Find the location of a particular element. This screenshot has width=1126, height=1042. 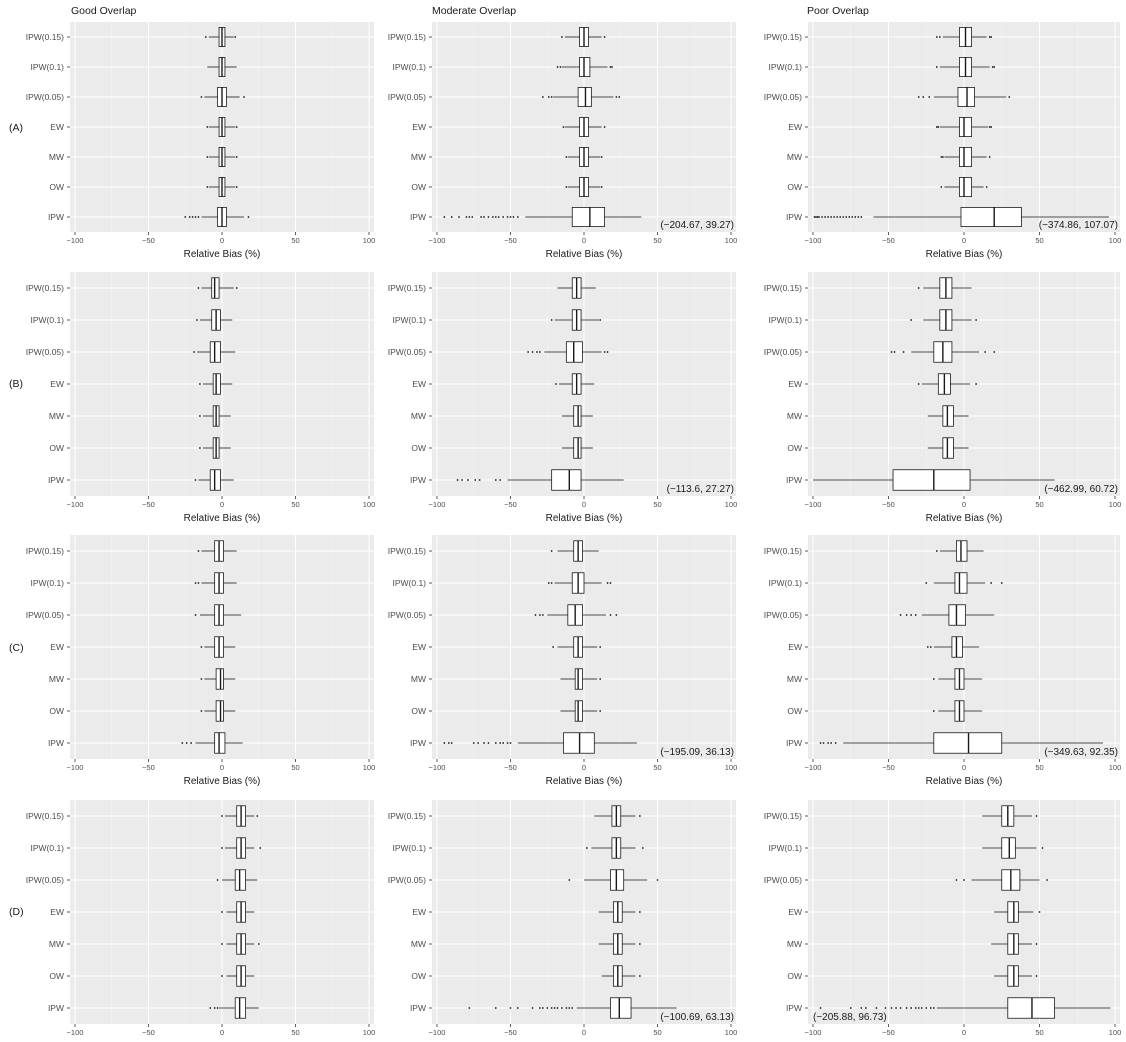

x-axis-label: Relative Bias (%) is located at coordinates (222, 518).